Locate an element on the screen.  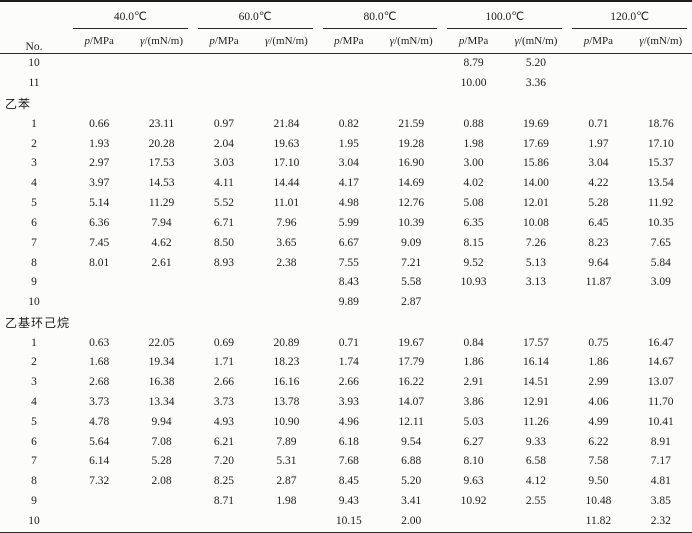
value-cell: 2.66 is located at coordinates (348, 382).